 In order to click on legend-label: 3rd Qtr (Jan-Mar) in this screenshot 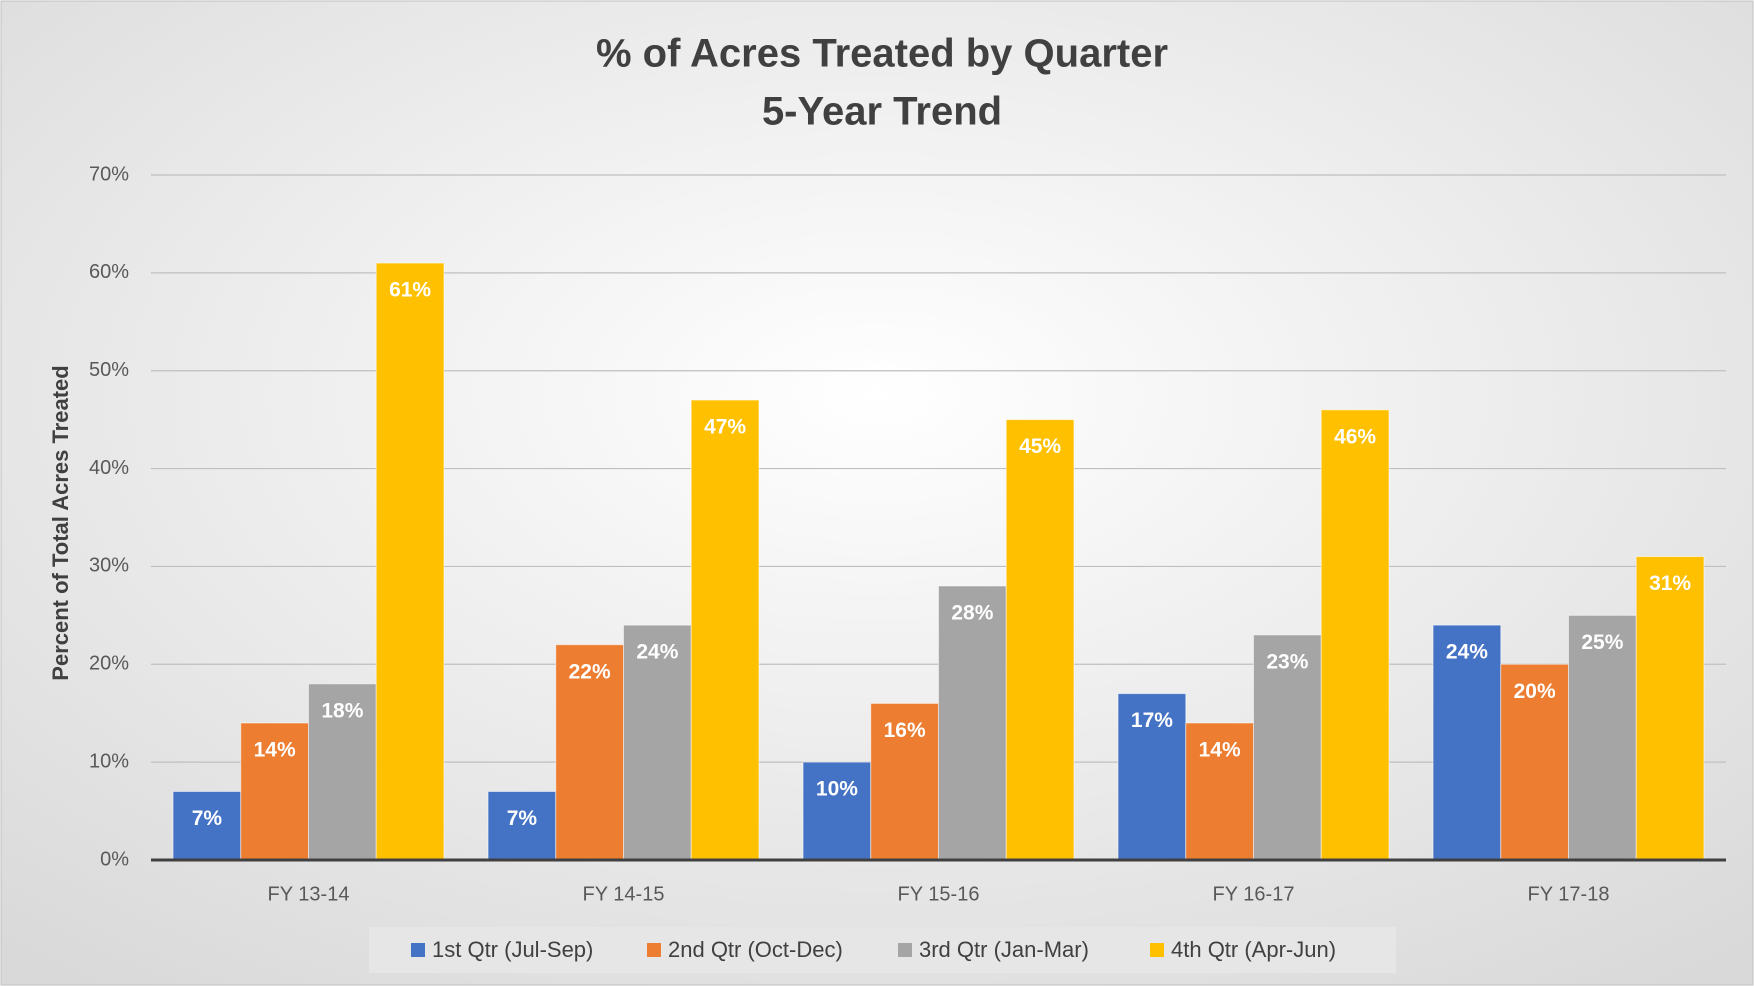, I will do `click(1004, 949)`.